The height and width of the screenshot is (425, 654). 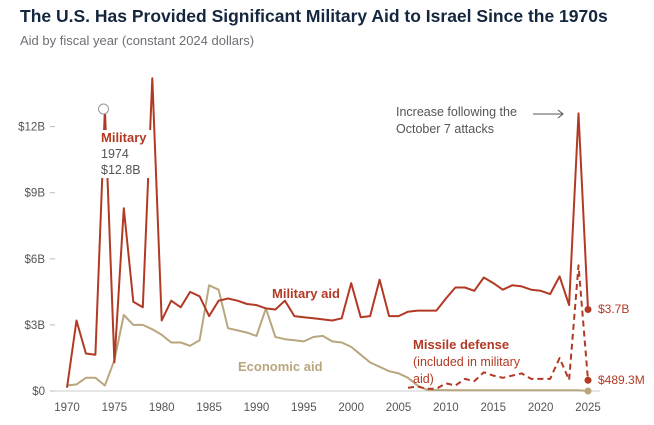 I want to click on x-tick-label: 2025, so click(x=588, y=408).